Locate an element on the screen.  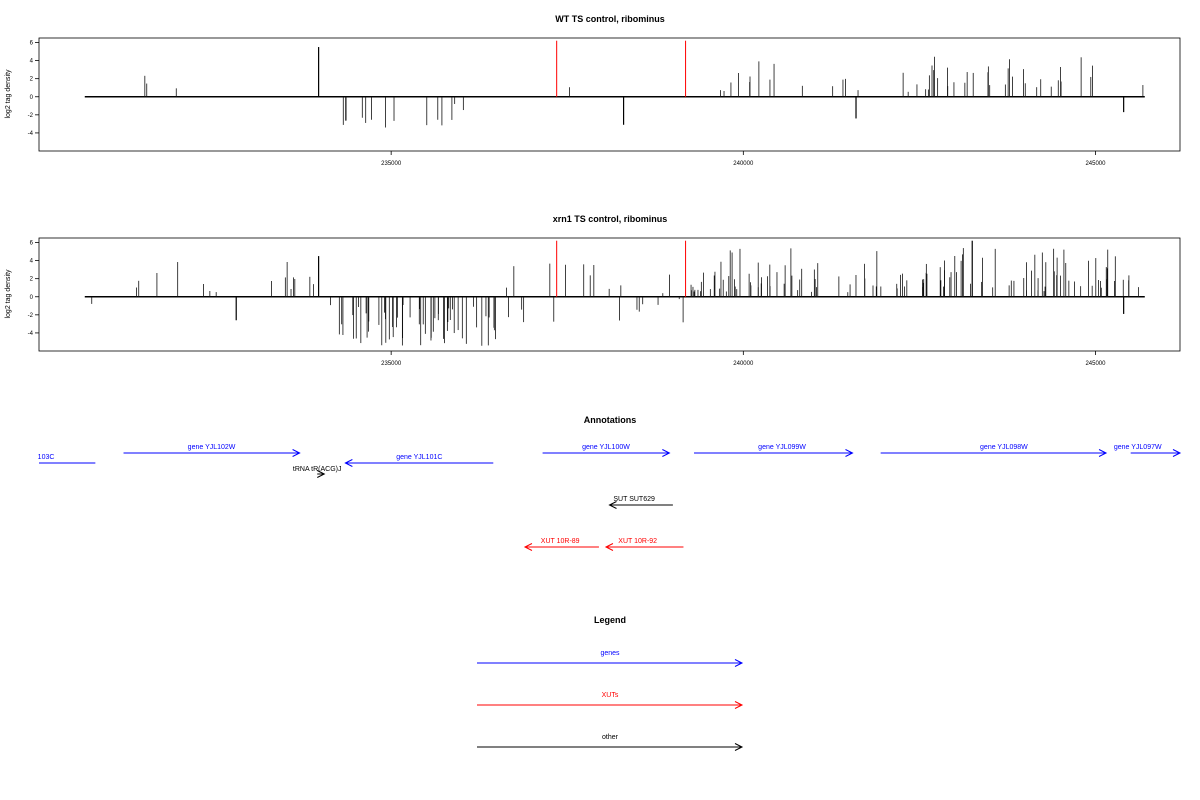
feature-label: gene YJL099W is located at coordinates (782, 447).